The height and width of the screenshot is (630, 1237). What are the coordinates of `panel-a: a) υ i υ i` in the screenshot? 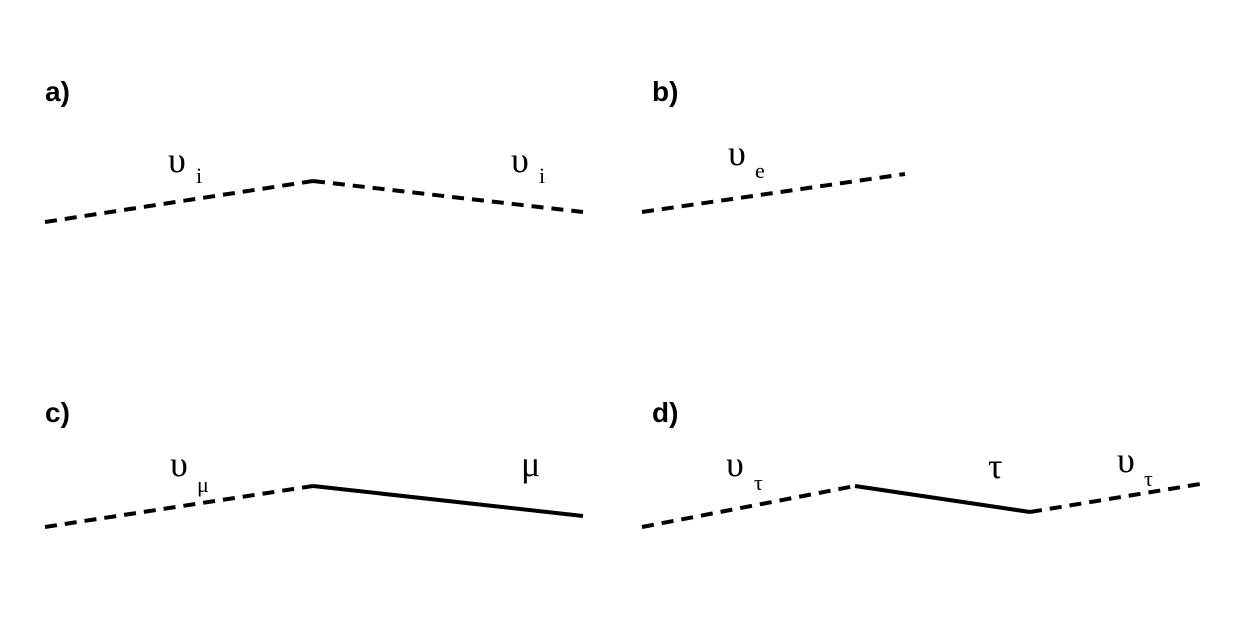 It's located at (314, 138).